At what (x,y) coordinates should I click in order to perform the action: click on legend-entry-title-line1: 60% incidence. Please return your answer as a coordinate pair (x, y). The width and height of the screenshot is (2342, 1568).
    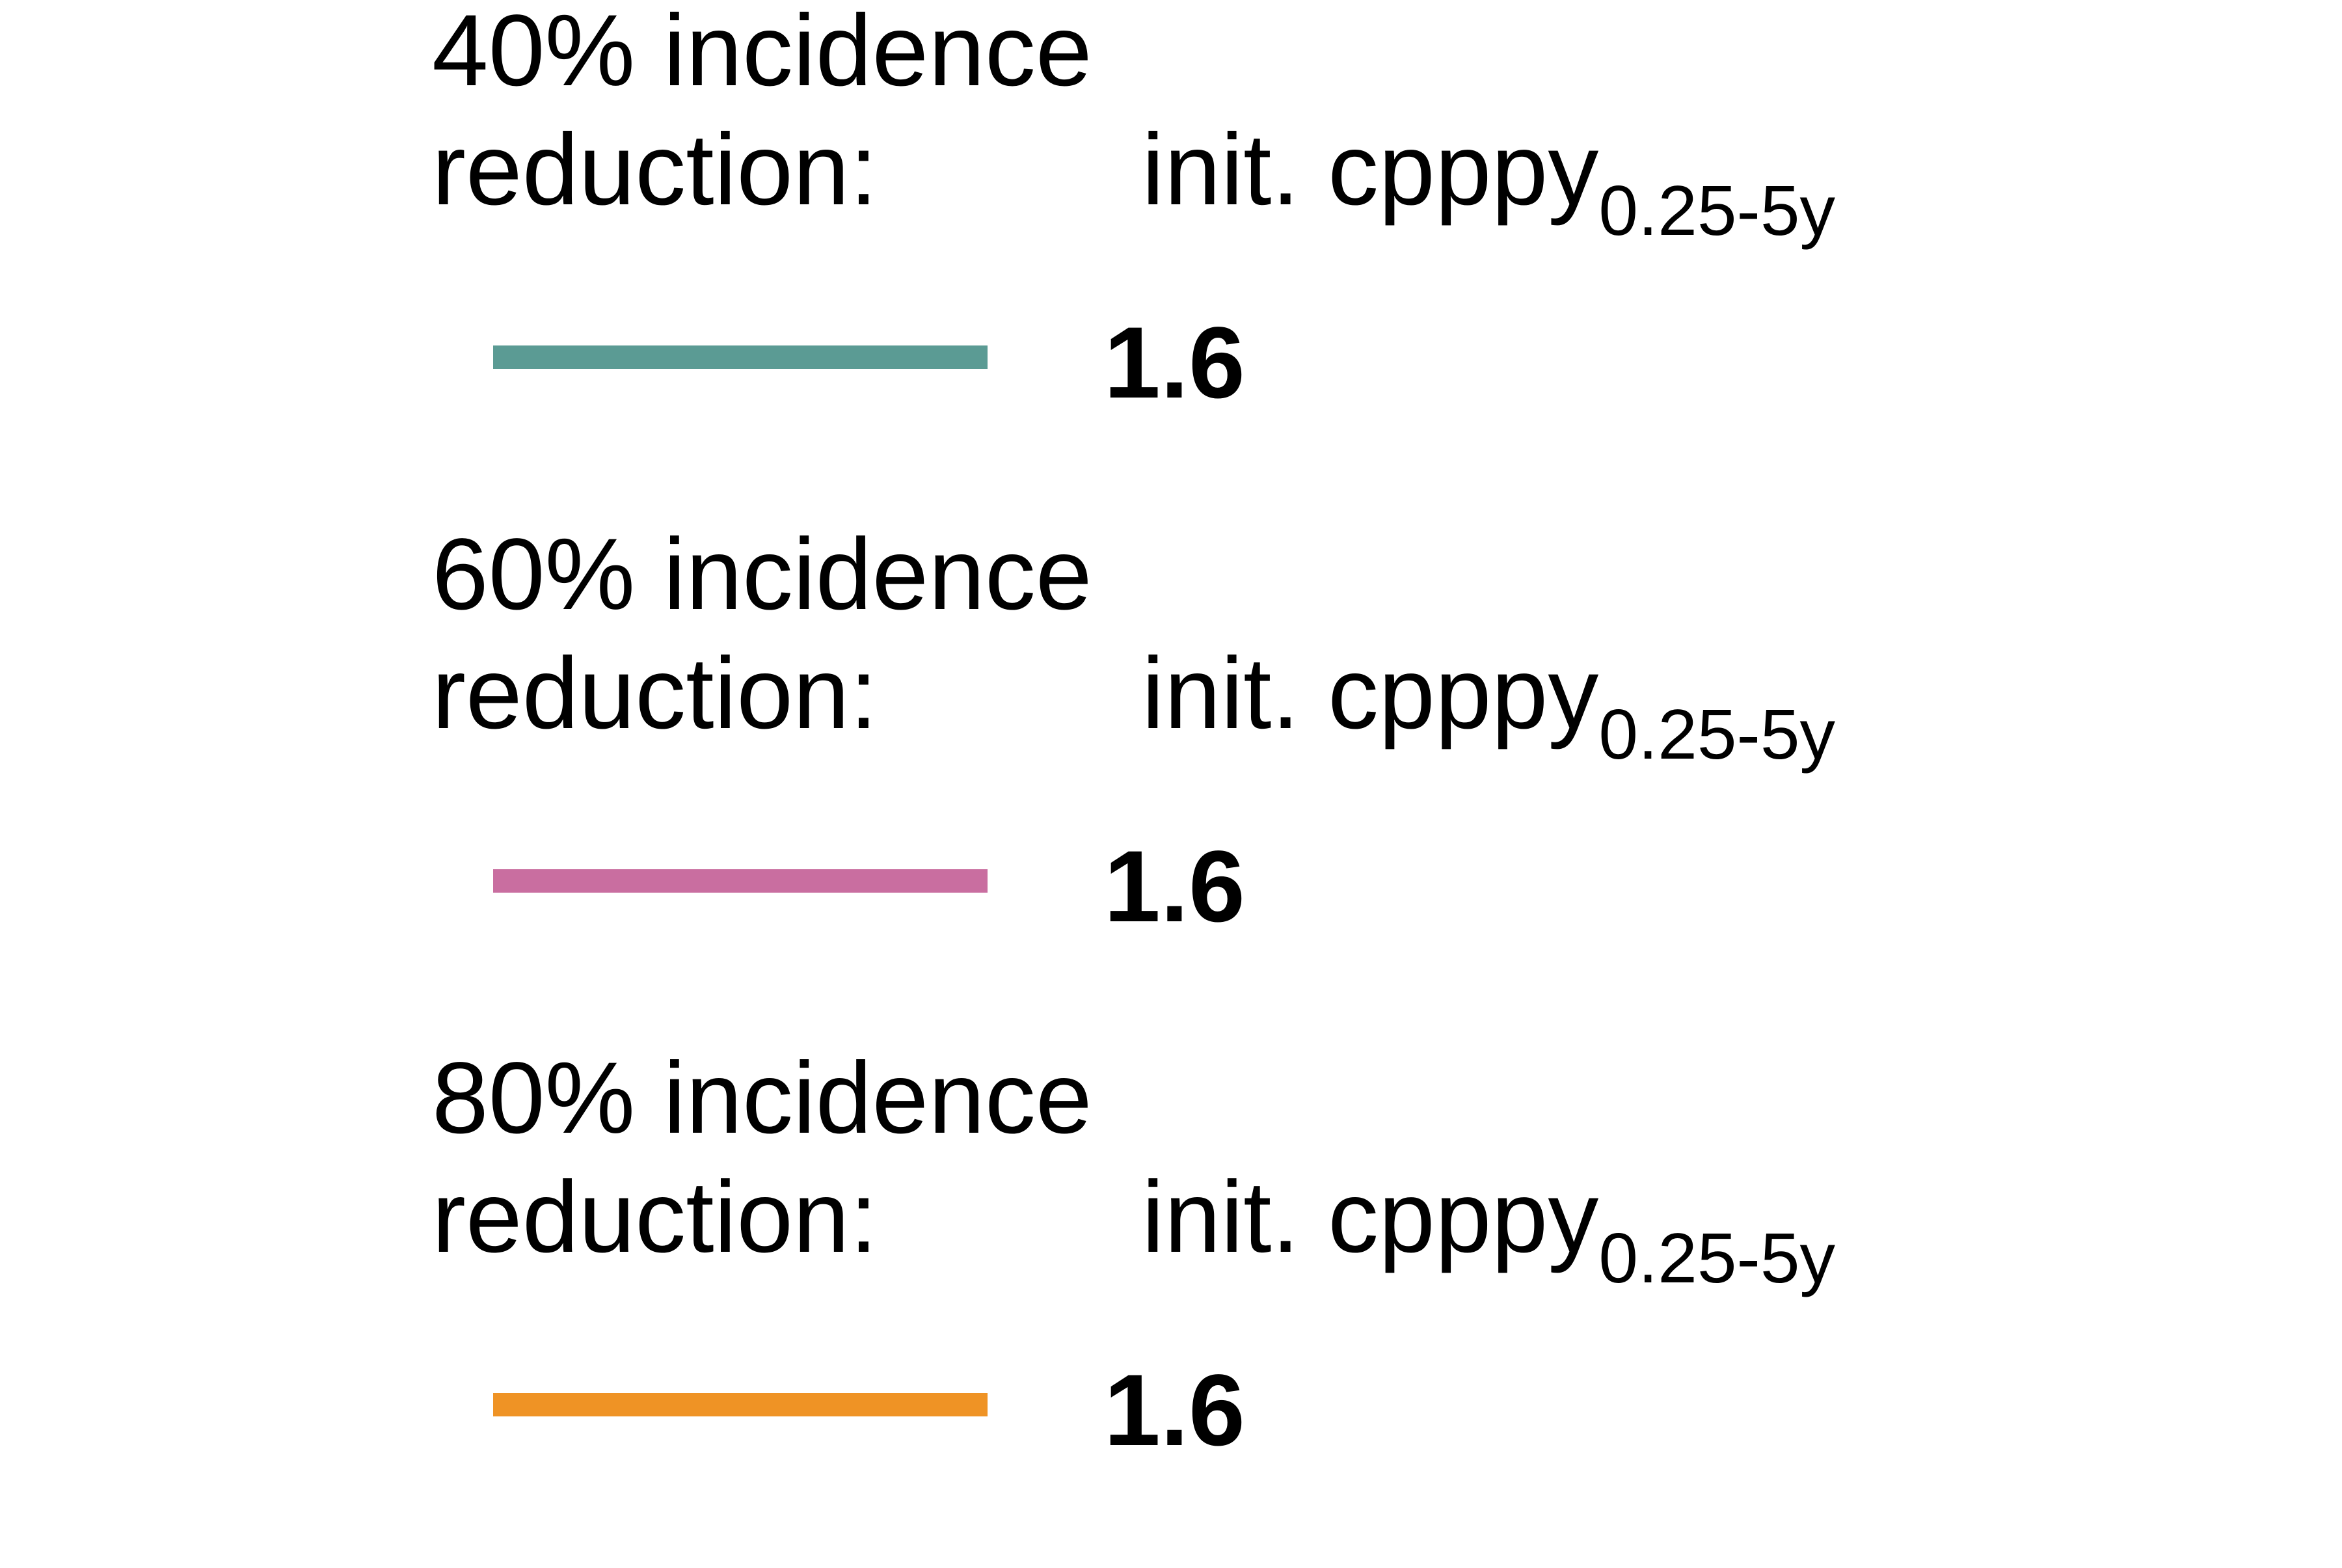
    Looking at the image, I should click on (762, 574).